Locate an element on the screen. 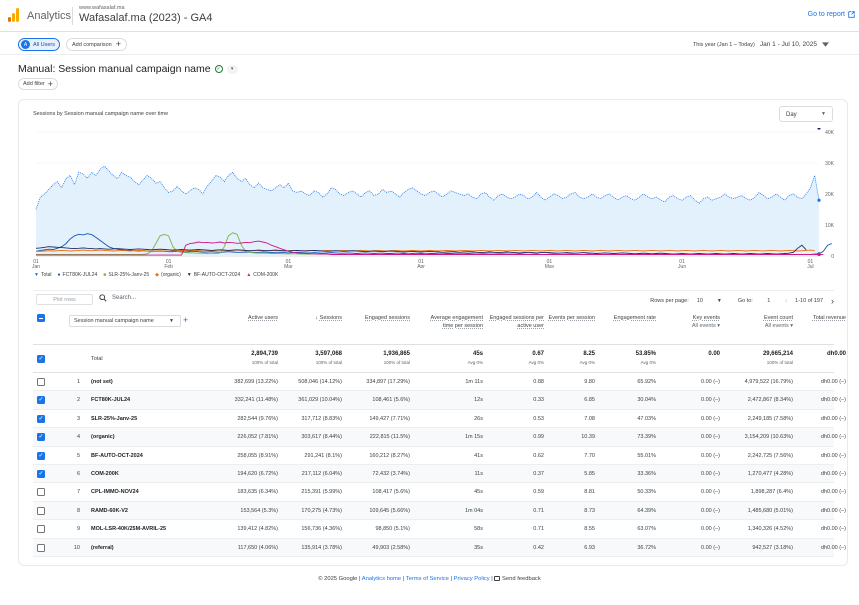 This screenshot has width=859, height=605. column-header: Event count All events ▾ is located at coordinates (778, 322).